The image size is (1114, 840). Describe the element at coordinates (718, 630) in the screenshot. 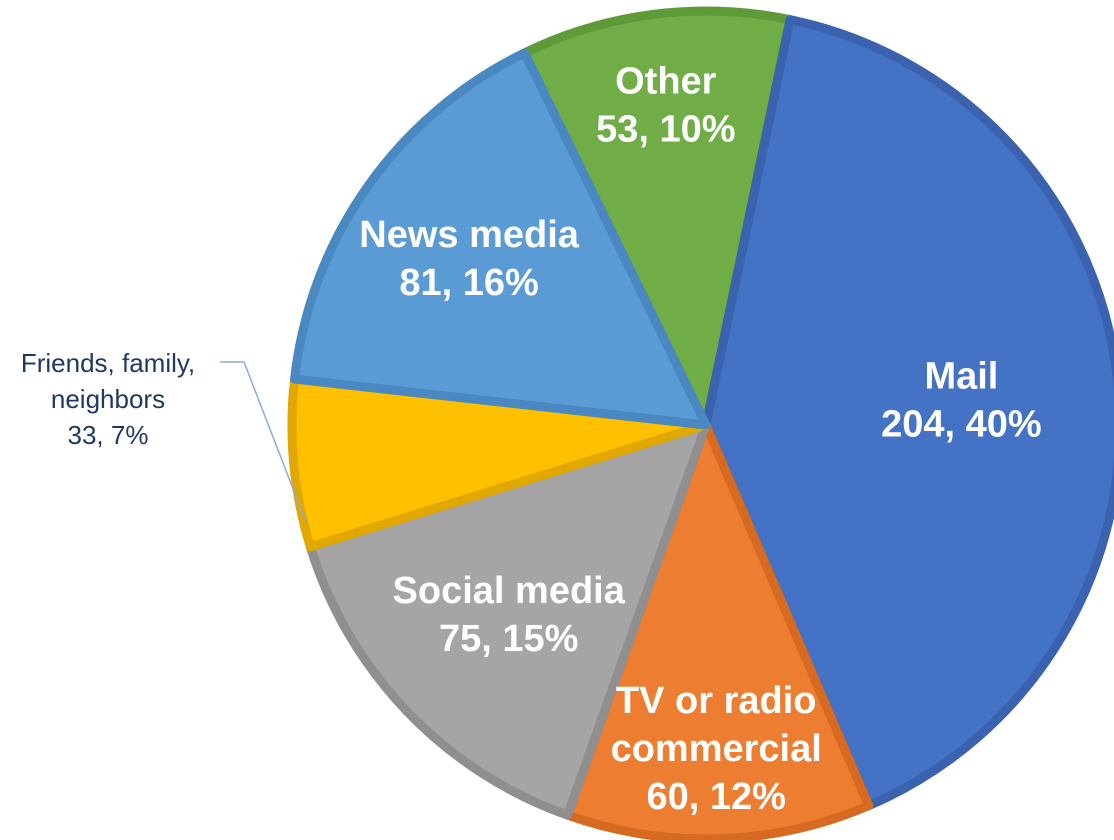

I see `slice-tv-or-radio-commercial` at that location.